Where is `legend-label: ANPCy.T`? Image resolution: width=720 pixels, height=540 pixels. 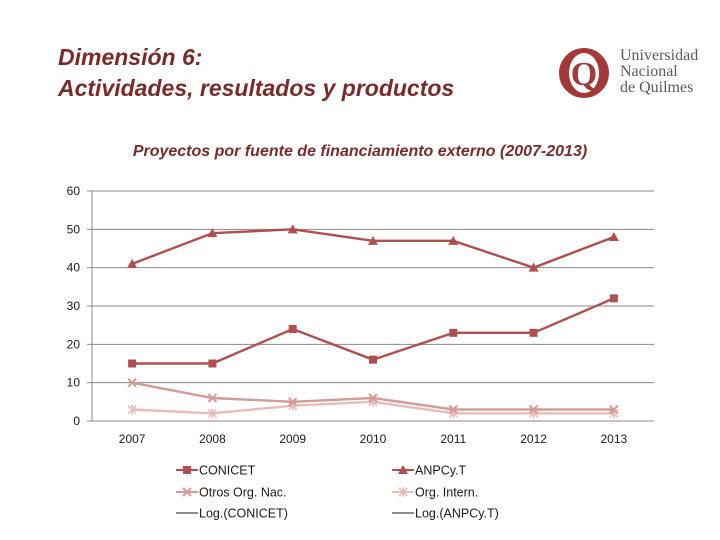
legend-label: ANPCy.T is located at coordinates (441, 471).